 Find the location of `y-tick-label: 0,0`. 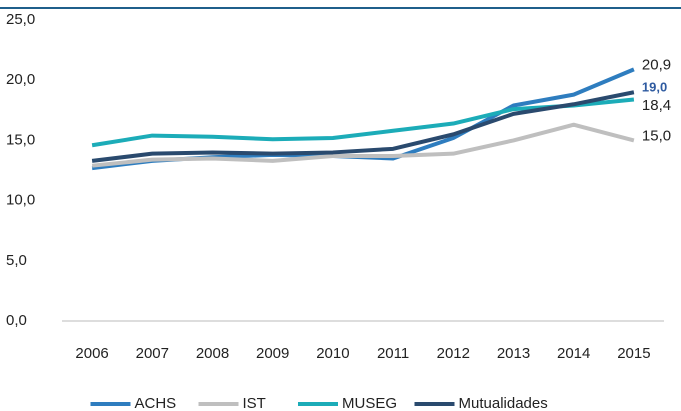

y-tick-label: 0,0 is located at coordinates (16, 320).